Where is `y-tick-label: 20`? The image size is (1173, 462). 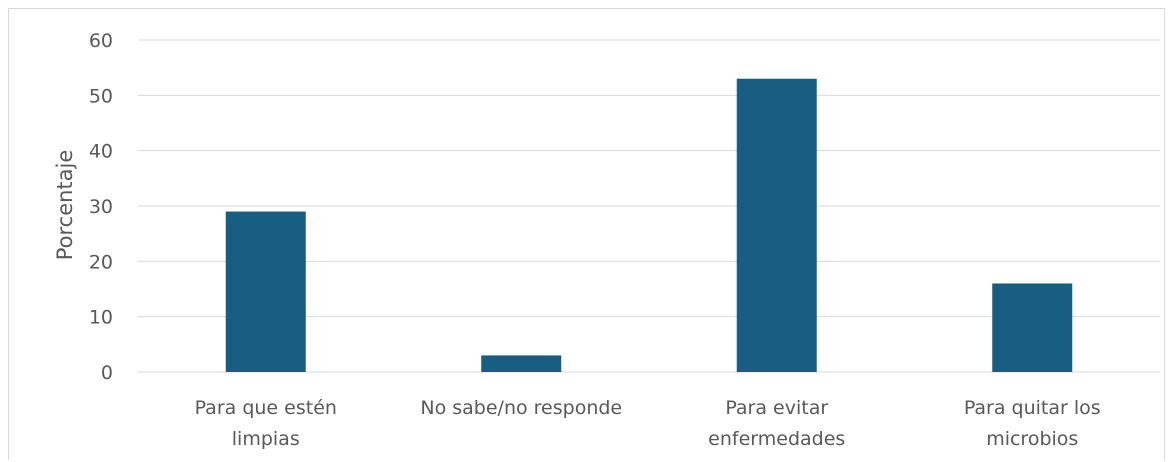
y-tick-label: 20 is located at coordinates (101, 262).